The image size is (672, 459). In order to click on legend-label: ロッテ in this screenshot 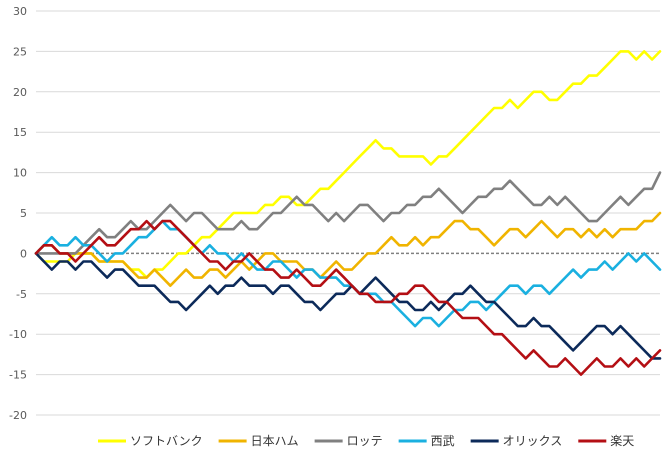, I will do `click(365, 441)`.